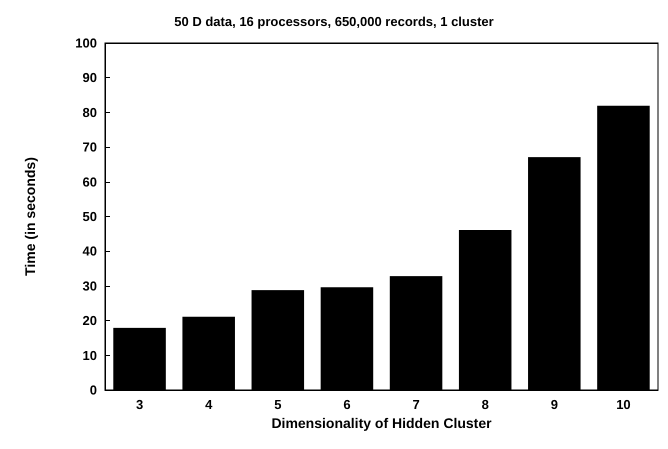 The width and height of the screenshot is (668, 449). I want to click on x-tick-label: 10, so click(623, 404).